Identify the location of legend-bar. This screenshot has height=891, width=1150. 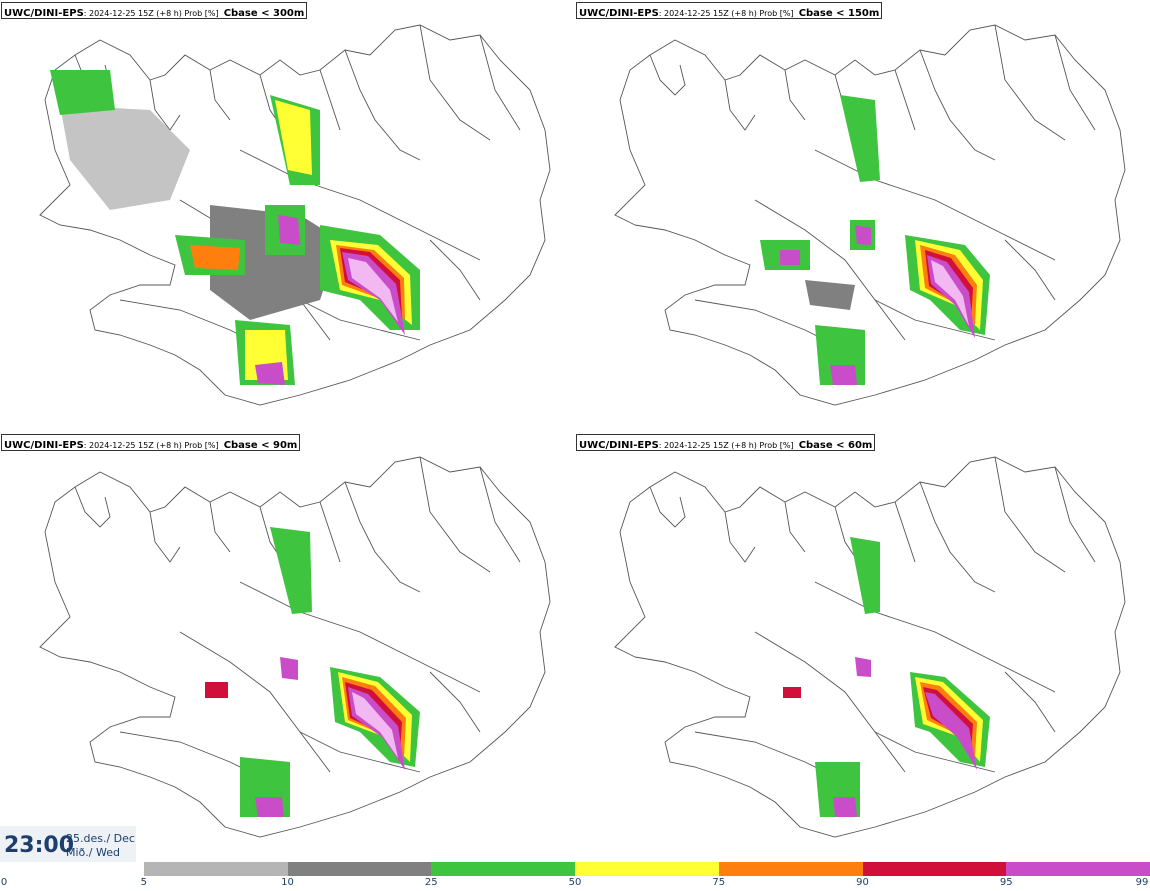
(575, 869).